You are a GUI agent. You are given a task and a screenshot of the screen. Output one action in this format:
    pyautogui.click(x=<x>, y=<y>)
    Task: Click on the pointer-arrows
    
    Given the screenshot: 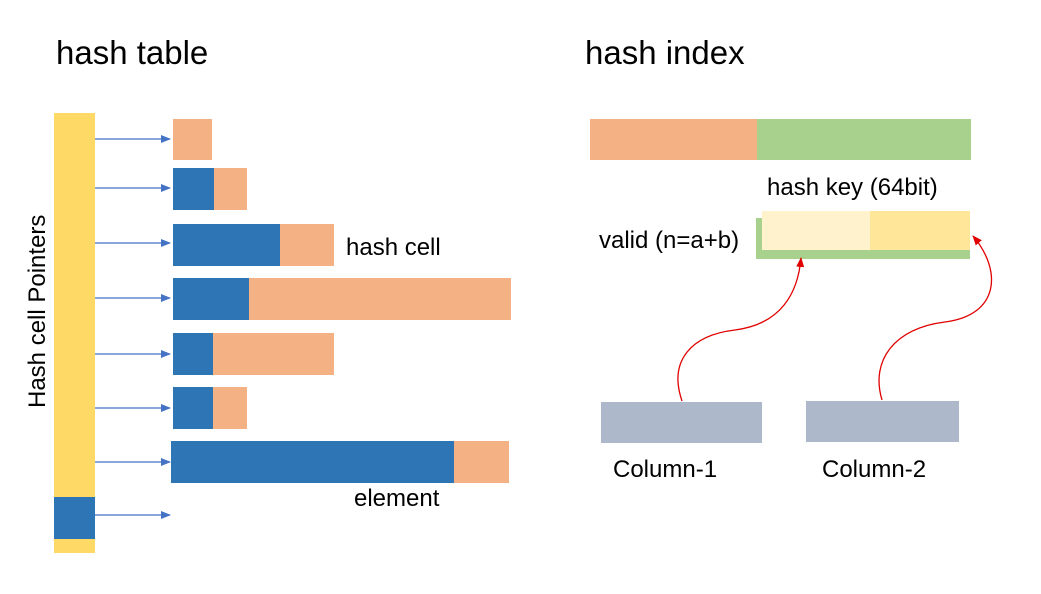 What is the action you would take?
    pyautogui.click(x=133, y=327)
    